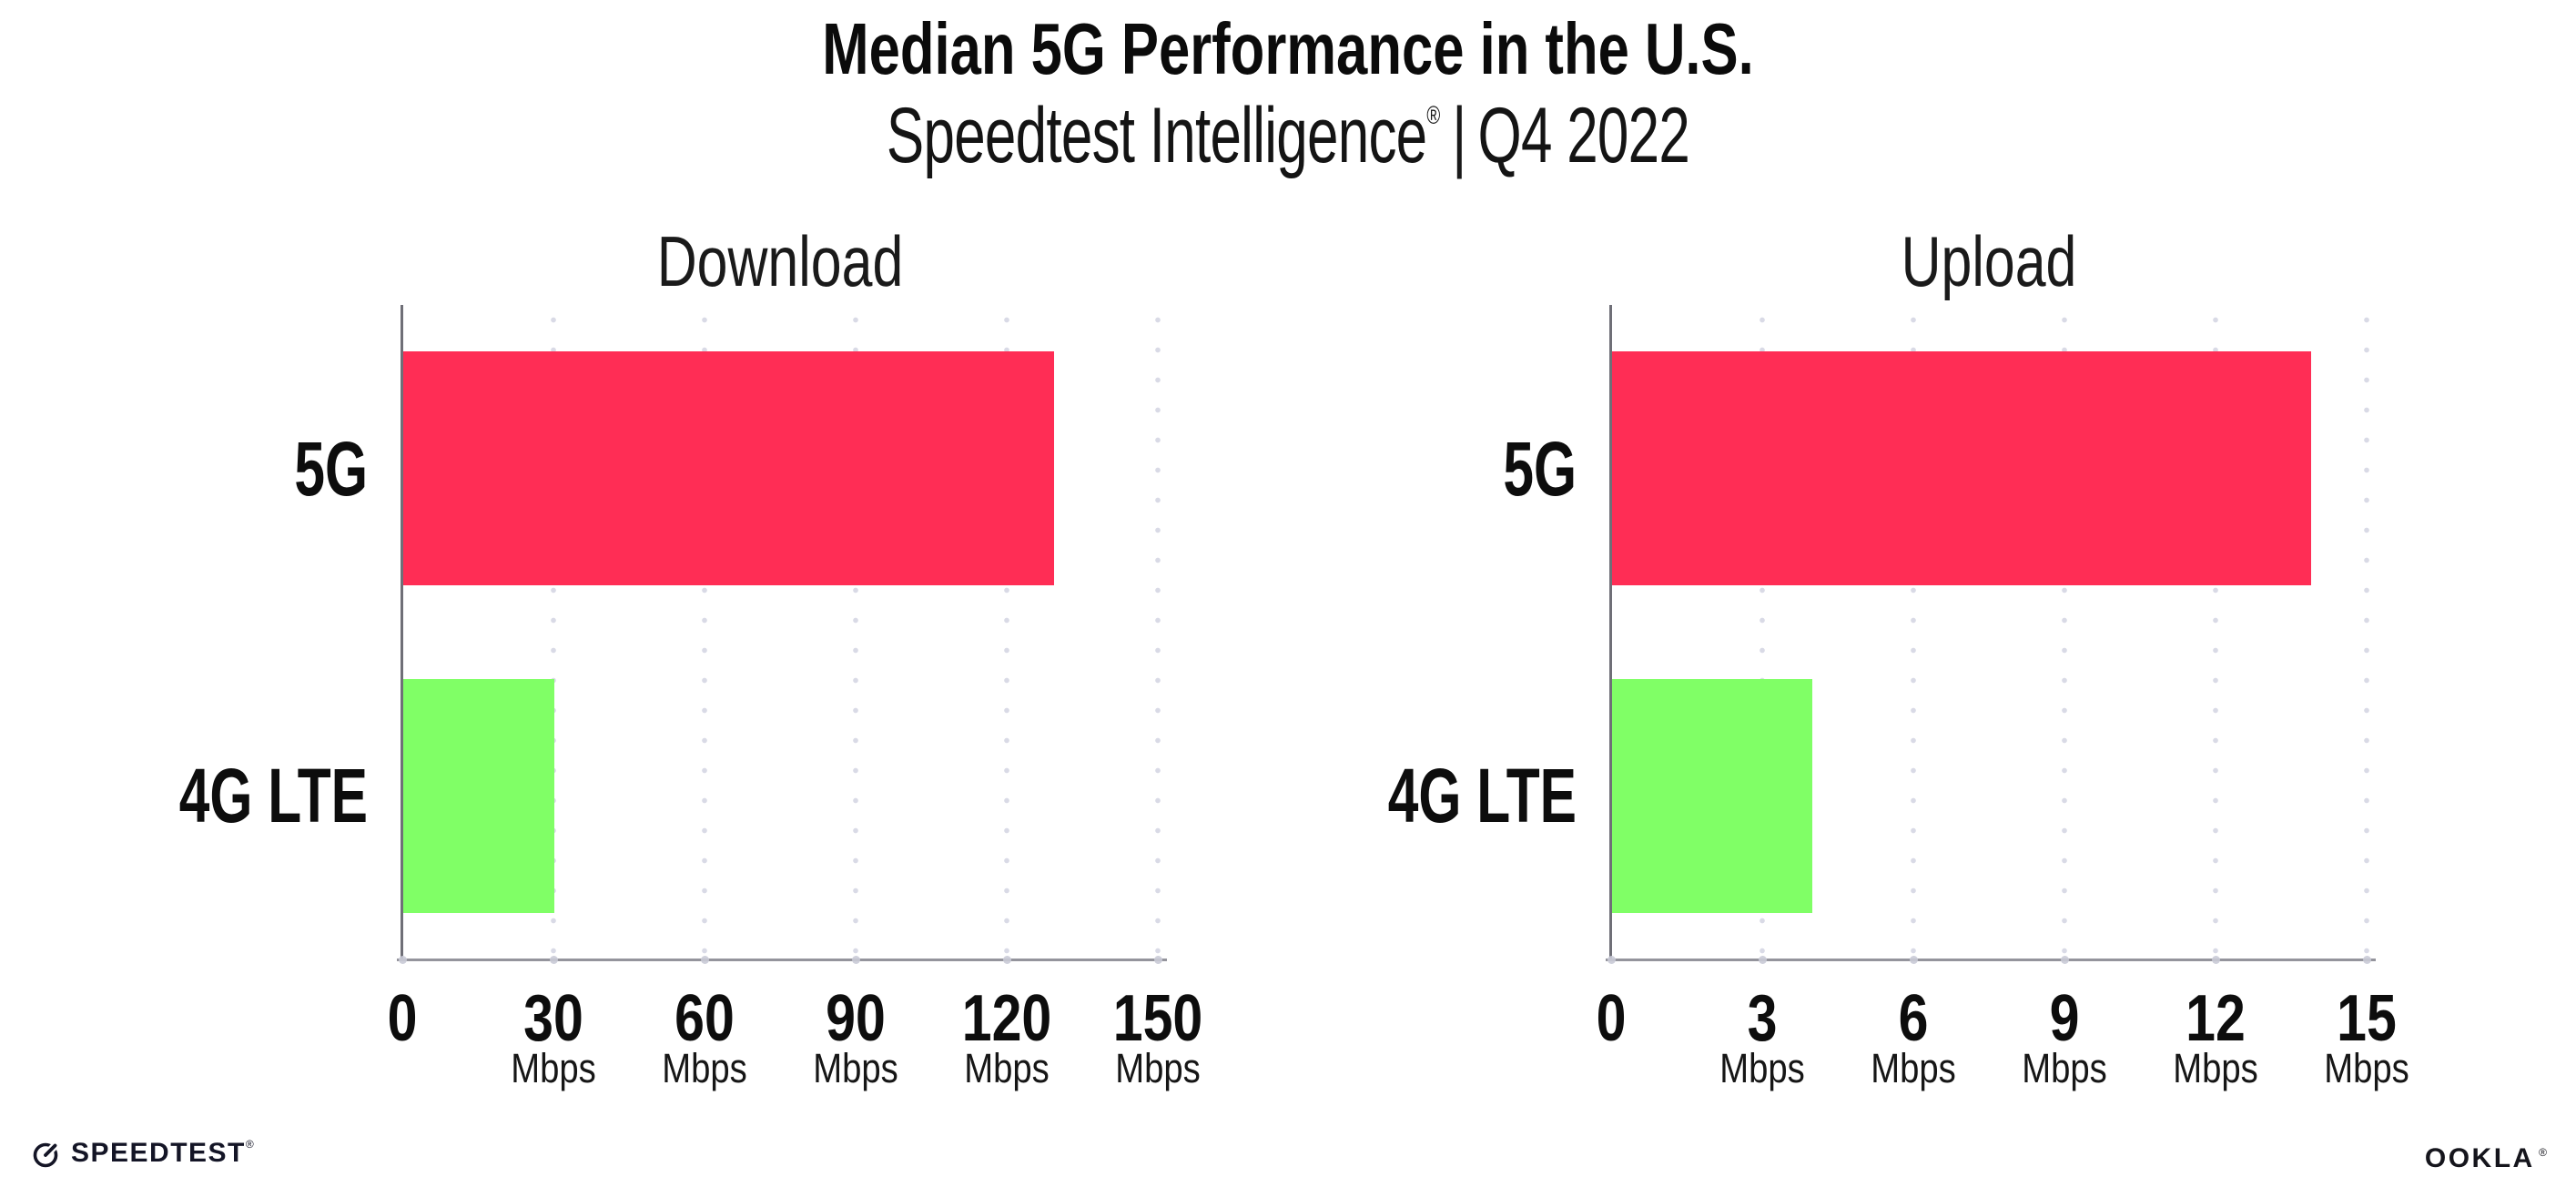 Image resolution: width=2576 pixels, height=1197 pixels. What do you see at coordinates (2216, 1018) in the screenshot?
I see `x-tick-label: 12` at bounding box center [2216, 1018].